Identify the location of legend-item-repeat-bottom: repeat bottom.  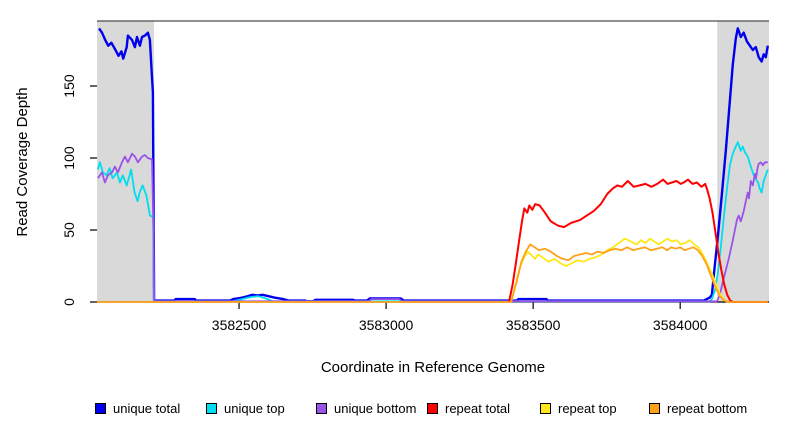
(698, 408).